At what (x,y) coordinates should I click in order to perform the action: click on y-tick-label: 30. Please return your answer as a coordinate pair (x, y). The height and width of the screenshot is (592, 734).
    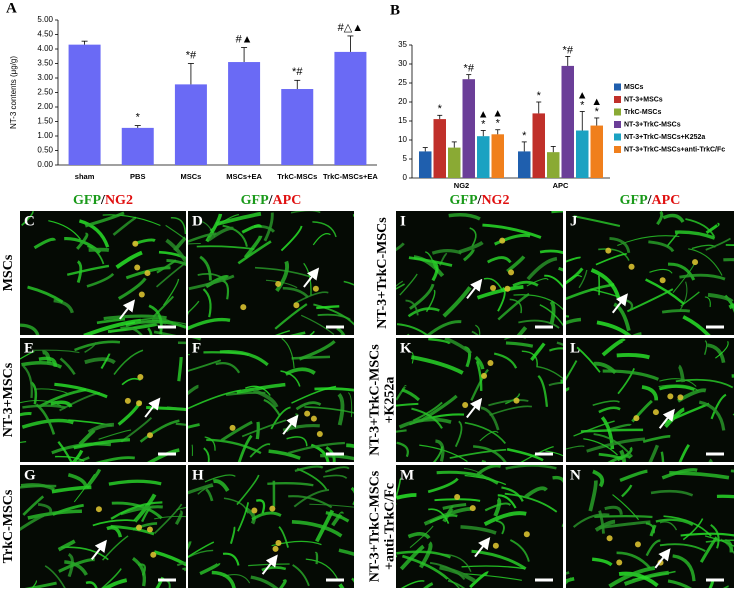
    Looking at the image, I should click on (402, 63).